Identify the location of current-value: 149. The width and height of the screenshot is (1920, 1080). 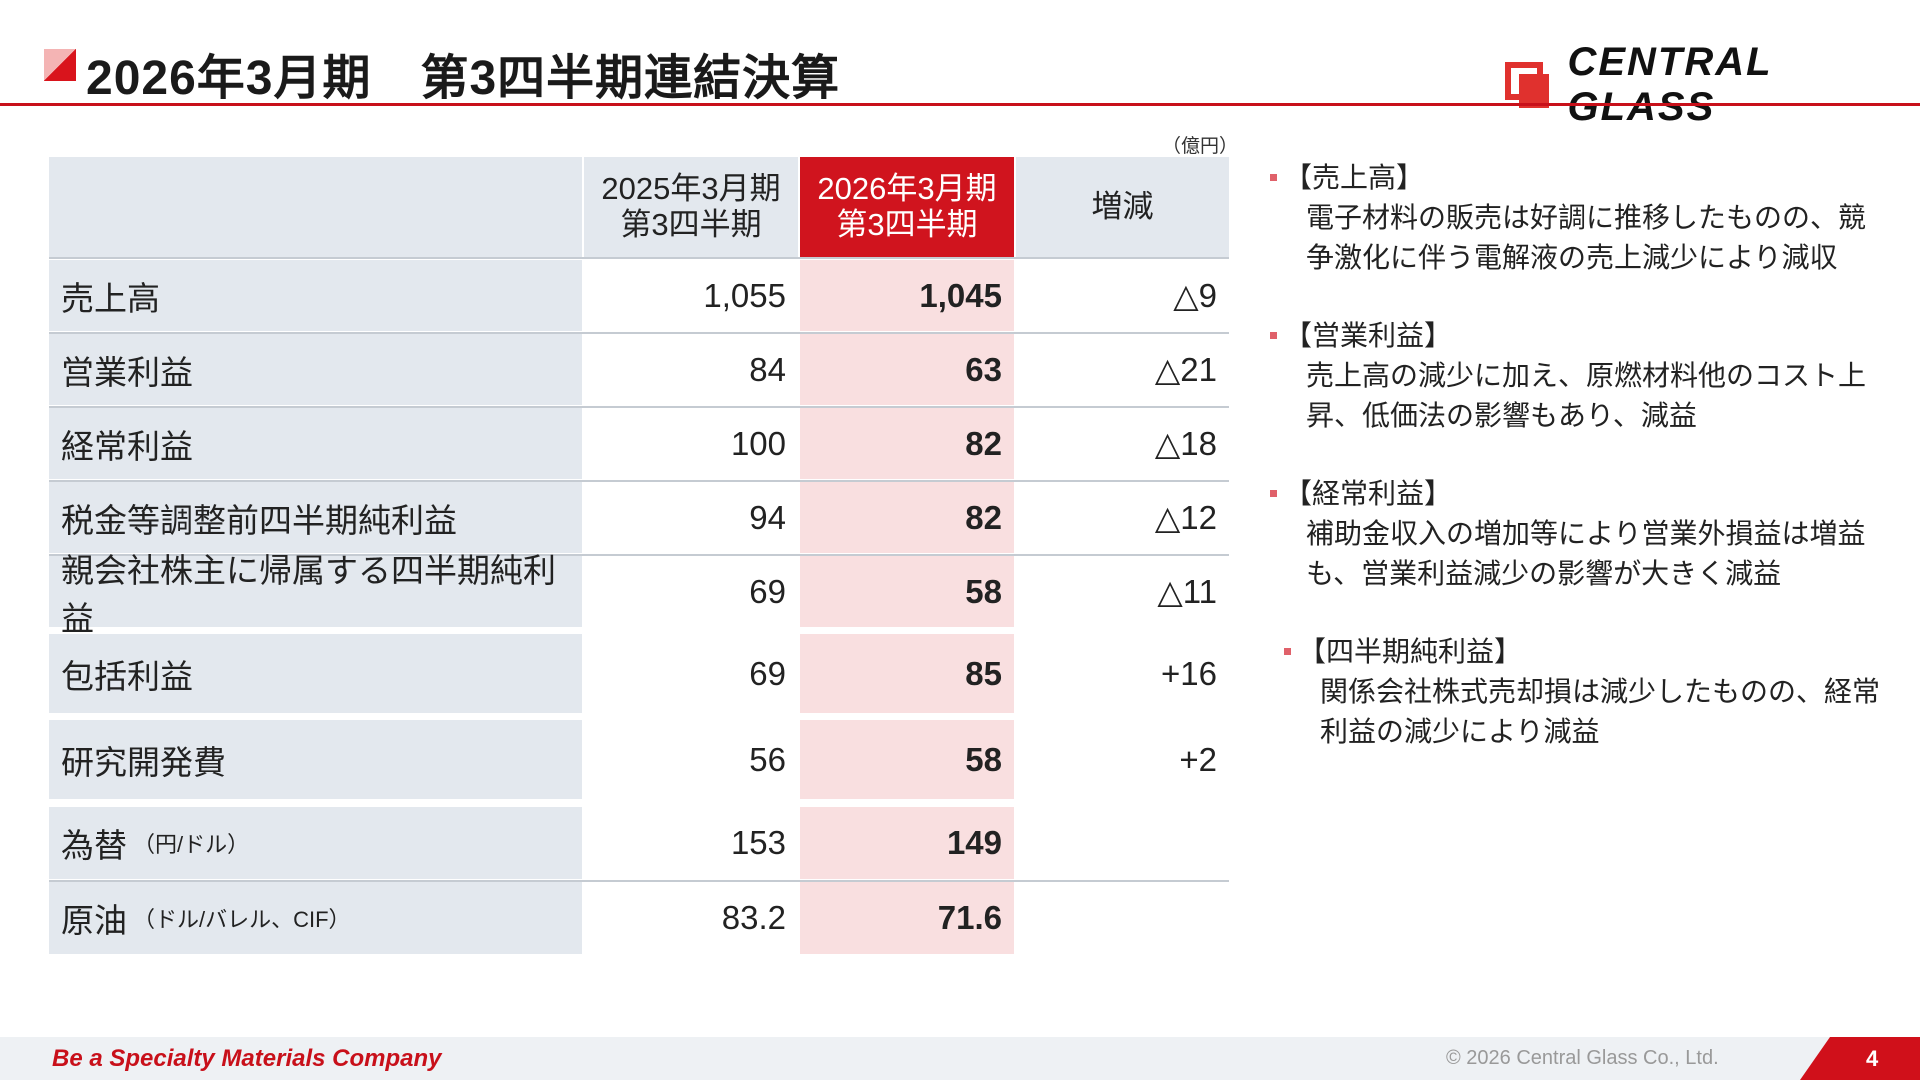
(907, 843).